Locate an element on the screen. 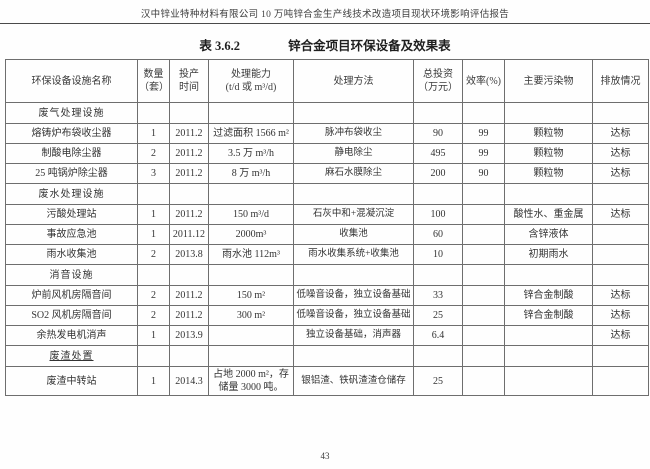 This screenshot has width=650, height=469. table-cell: 炉前风机房隔音间 is located at coordinates (71, 295).